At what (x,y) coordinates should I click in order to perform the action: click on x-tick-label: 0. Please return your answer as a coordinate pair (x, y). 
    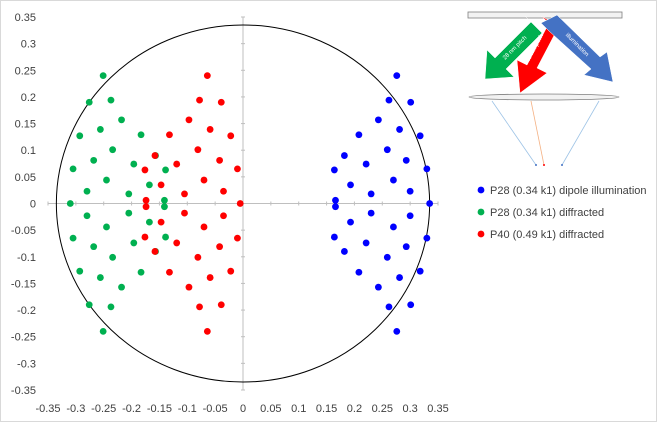
    Looking at the image, I should click on (243, 409).